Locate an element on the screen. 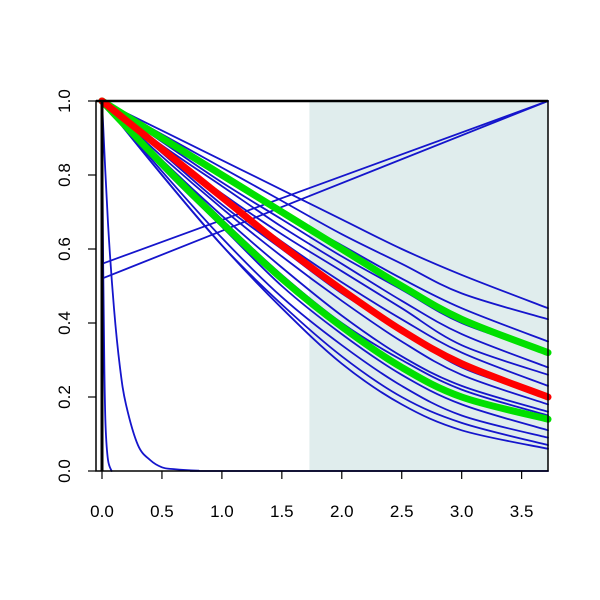 This screenshot has height=600, width=600. x-tick-label: 0.5 is located at coordinates (162, 511).